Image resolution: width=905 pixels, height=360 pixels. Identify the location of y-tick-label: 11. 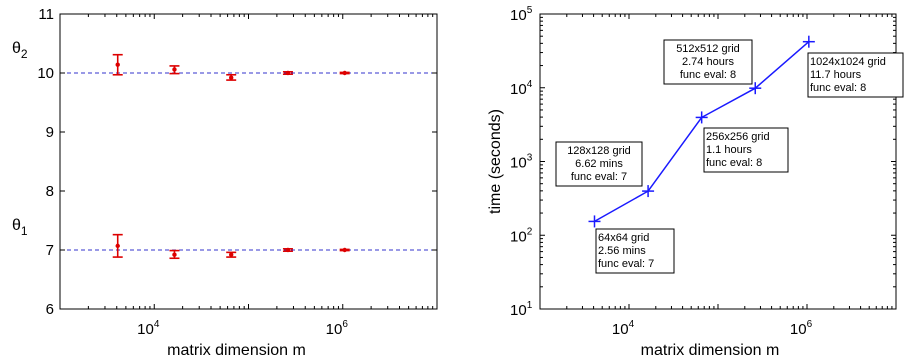
(46, 14).